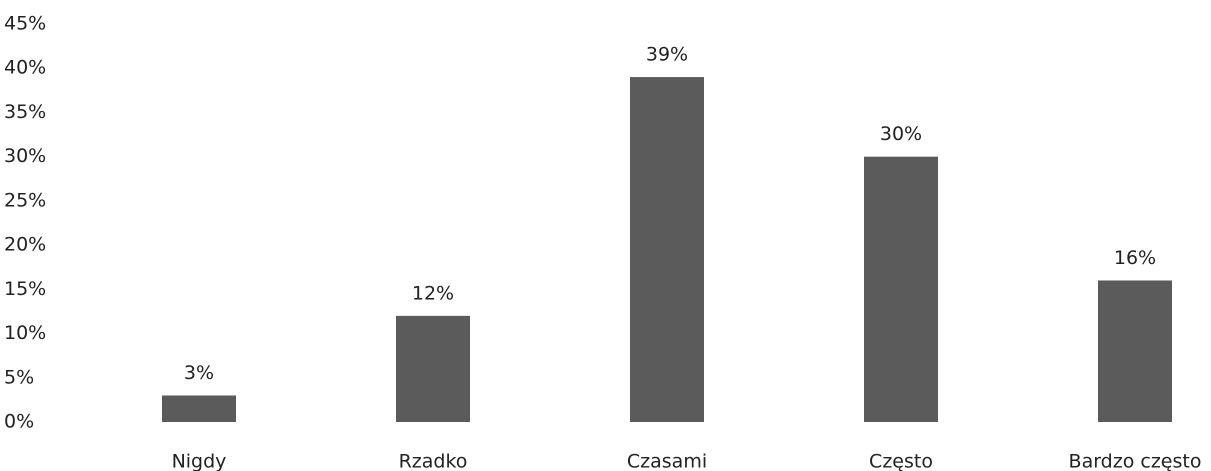 The image size is (1211, 471). Describe the element at coordinates (199, 461) in the screenshot. I see `x-tick-label: Nigdy` at that location.